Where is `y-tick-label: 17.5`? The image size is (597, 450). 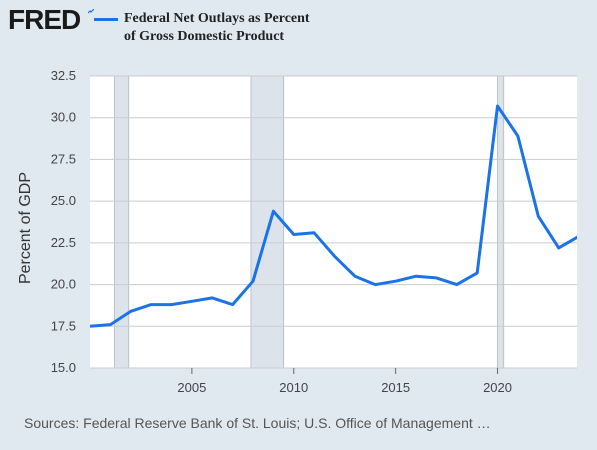 y-tick-label: 17.5 is located at coordinates (63, 325).